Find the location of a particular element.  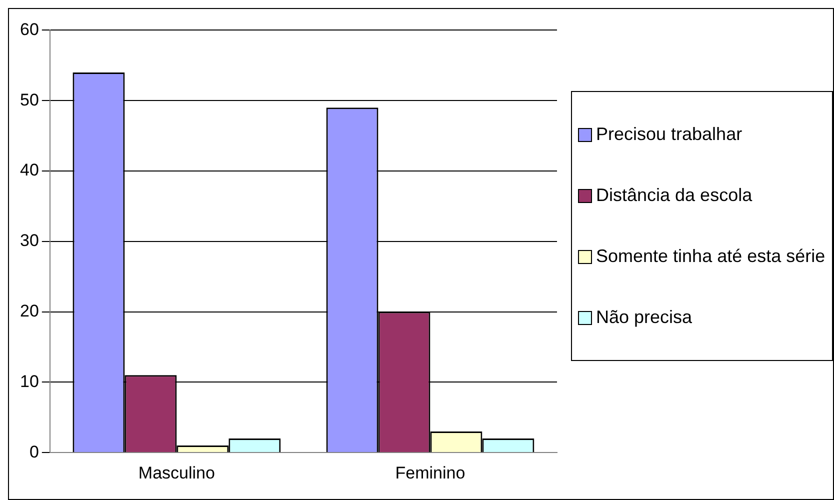

y-tick-label: 50 is located at coordinates (29, 100).